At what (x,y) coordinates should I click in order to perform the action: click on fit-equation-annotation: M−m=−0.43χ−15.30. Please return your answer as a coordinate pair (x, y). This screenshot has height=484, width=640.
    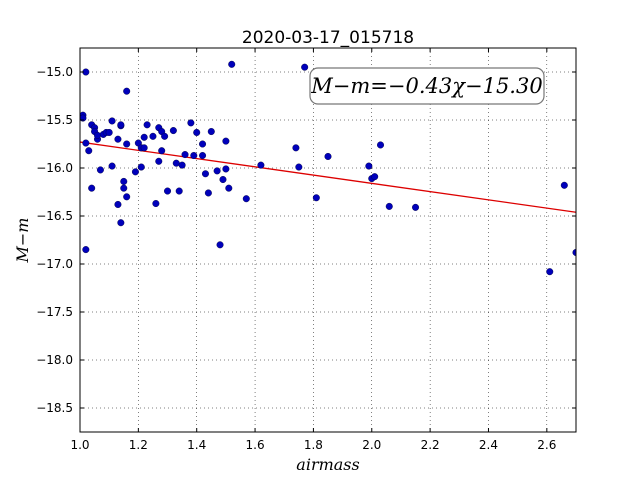
    Looking at the image, I should click on (426, 86).